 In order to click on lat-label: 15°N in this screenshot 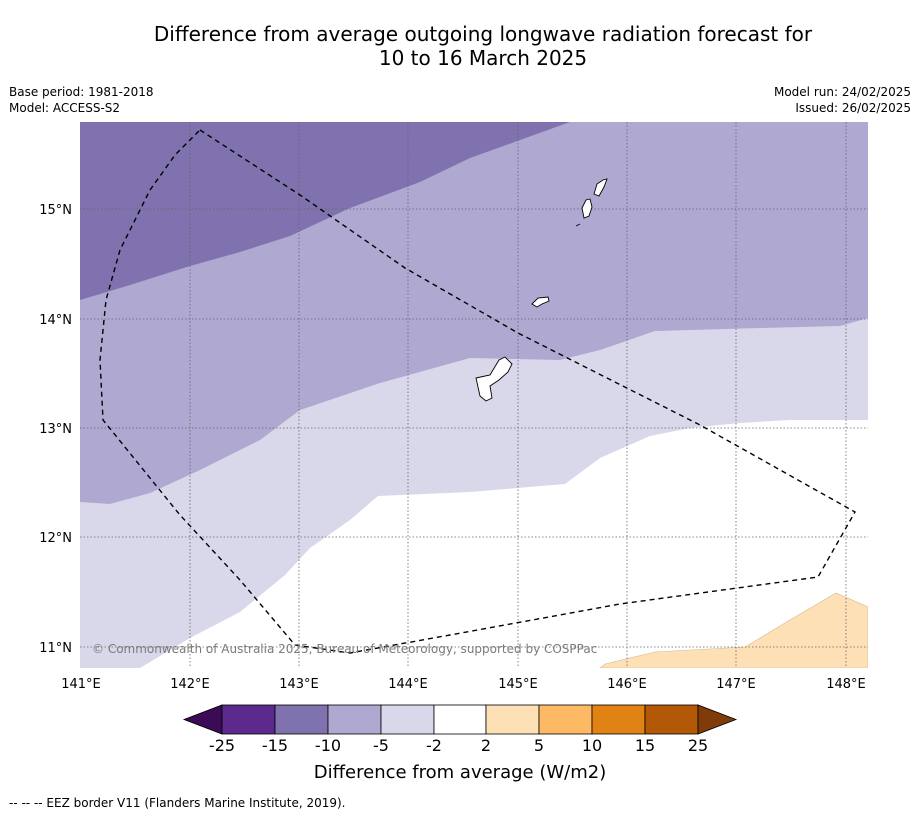, I will do `click(55, 210)`.